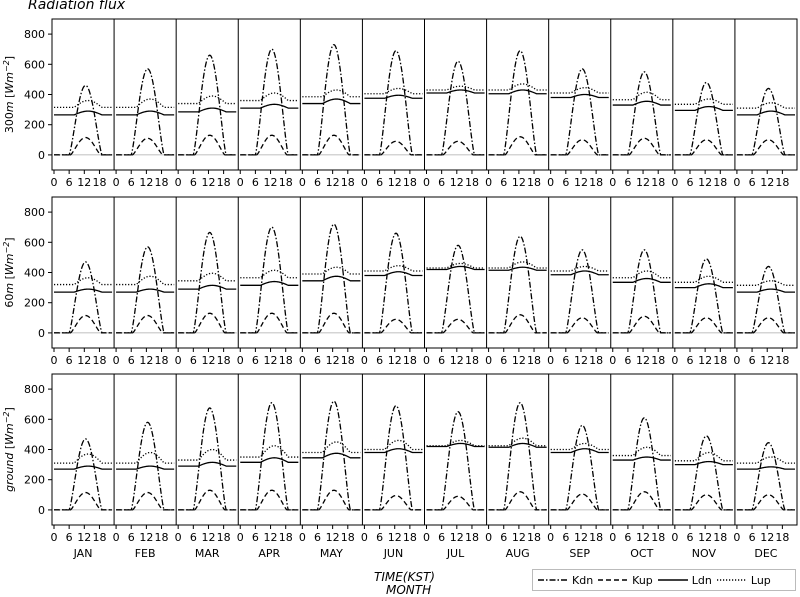  What do you see at coordinates (9, 272) in the screenshot?
I see `y-axis-label: 60m [Wm−2]` at bounding box center [9, 272].